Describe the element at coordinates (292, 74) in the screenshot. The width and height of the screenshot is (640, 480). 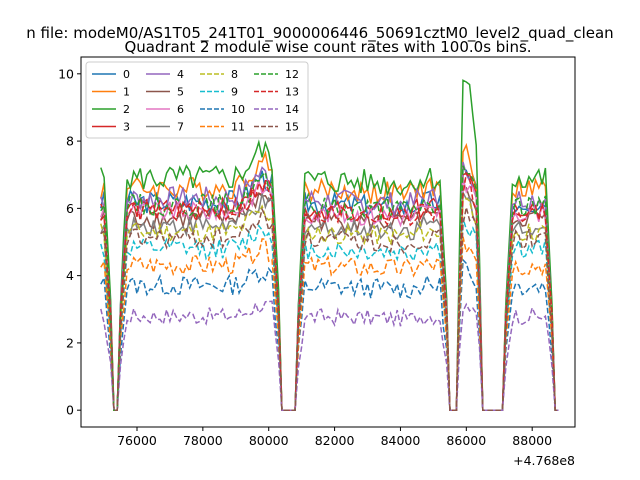
I see `legend-label: 12` at that location.